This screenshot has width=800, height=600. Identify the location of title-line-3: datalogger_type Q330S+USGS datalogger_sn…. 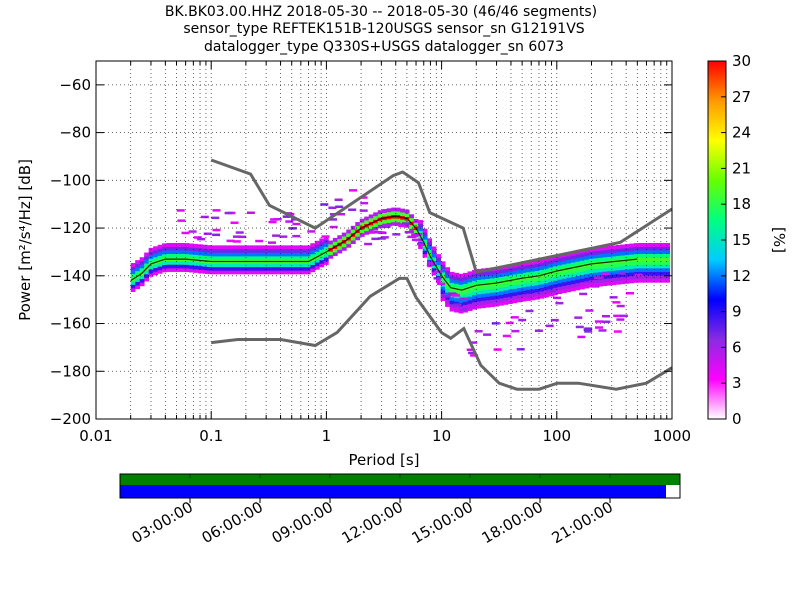
(384, 47).